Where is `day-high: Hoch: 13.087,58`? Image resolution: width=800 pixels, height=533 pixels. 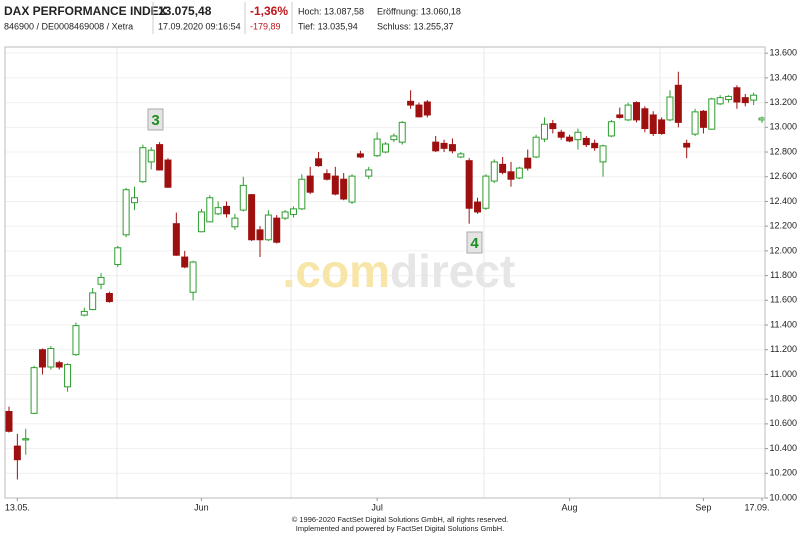
day-high: Hoch: 13.087,58 is located at coordinates (331, 11).